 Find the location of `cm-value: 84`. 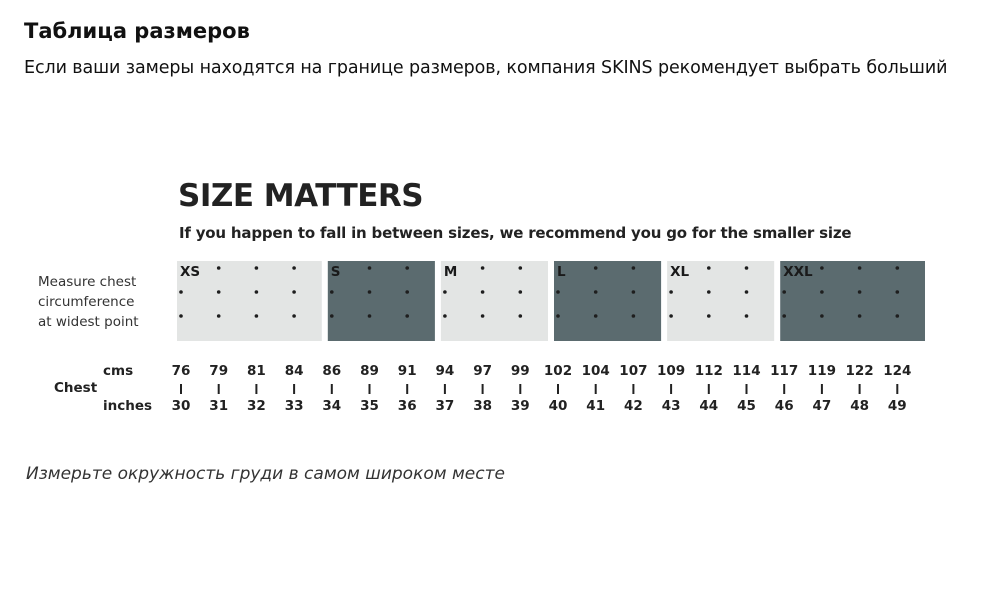

cm-value: 84 is located at coordinates (294, 371).